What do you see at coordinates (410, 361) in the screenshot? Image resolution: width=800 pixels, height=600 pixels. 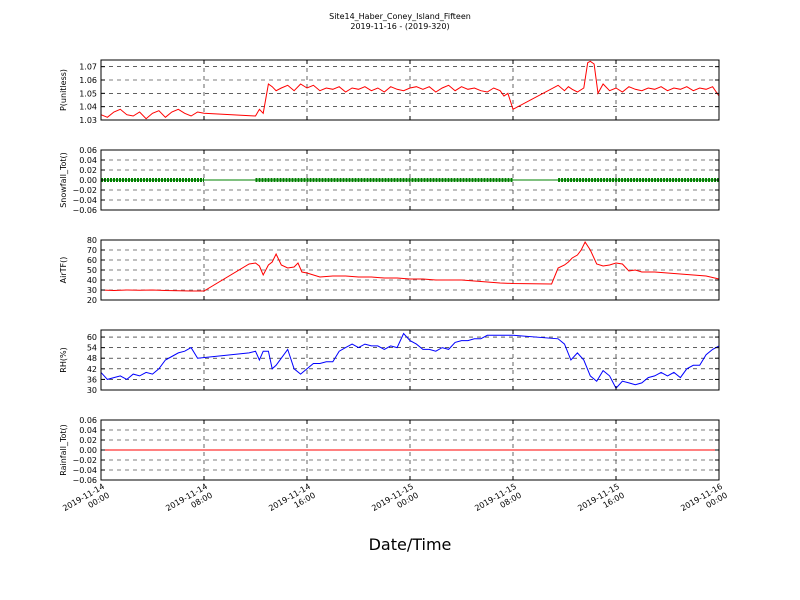 I see `rh-series-line` at bounding box center [410, 361].